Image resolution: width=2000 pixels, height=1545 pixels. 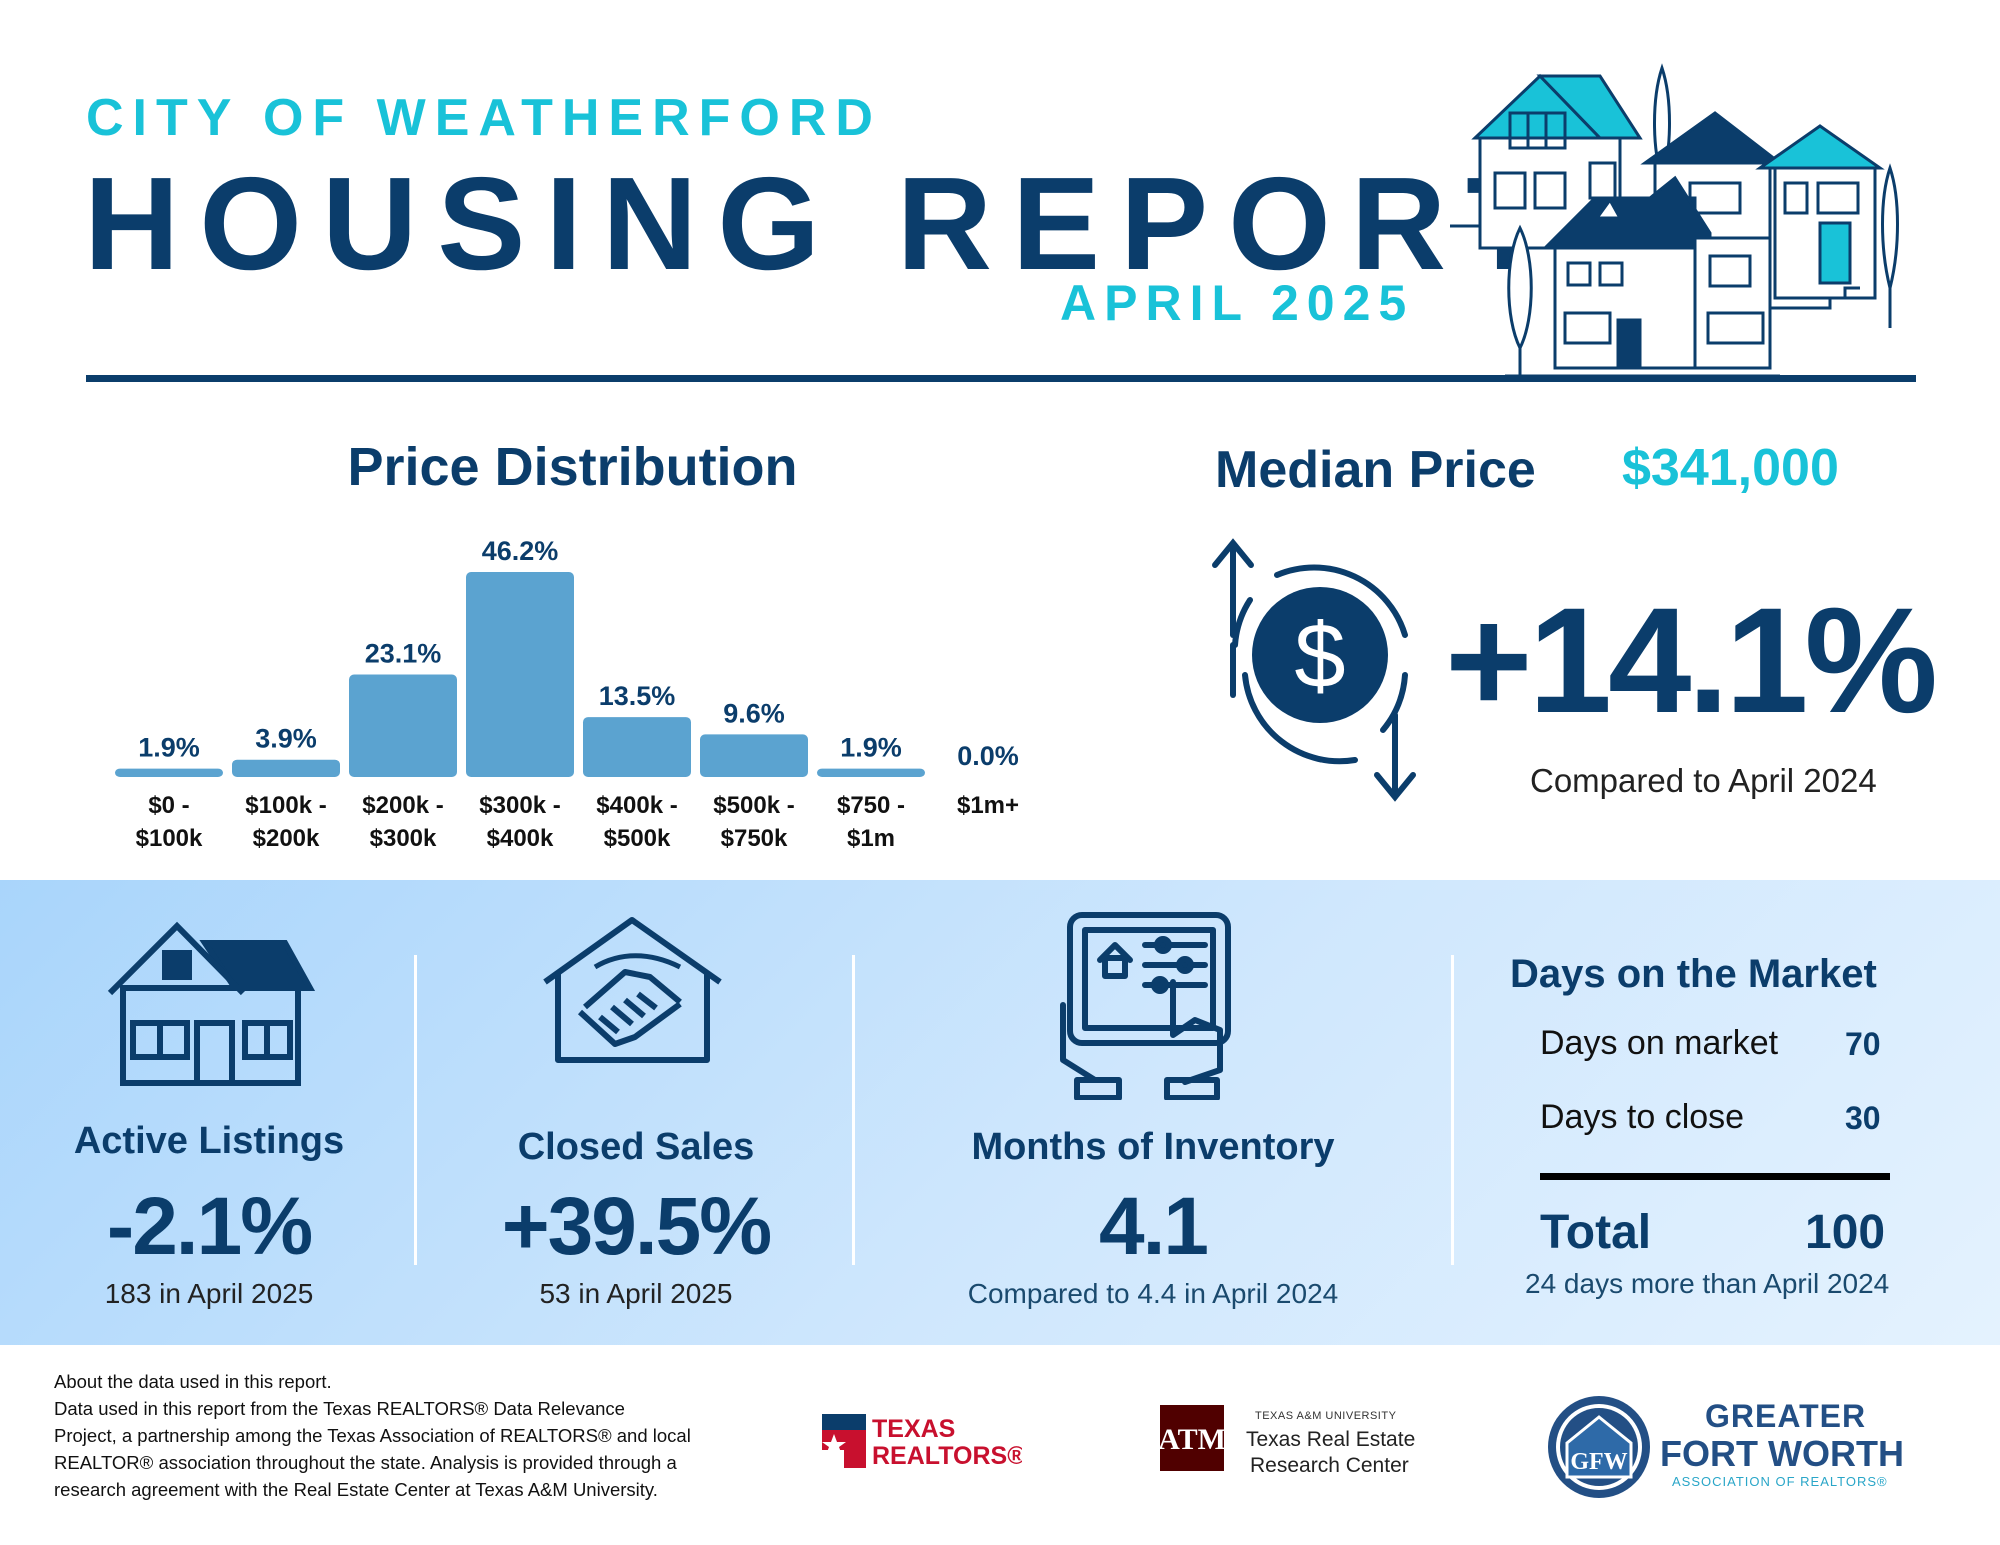 I want to click on months-inventory-sub: Compared to 4.4 in April 2024, so click(x=1153, y=1293).